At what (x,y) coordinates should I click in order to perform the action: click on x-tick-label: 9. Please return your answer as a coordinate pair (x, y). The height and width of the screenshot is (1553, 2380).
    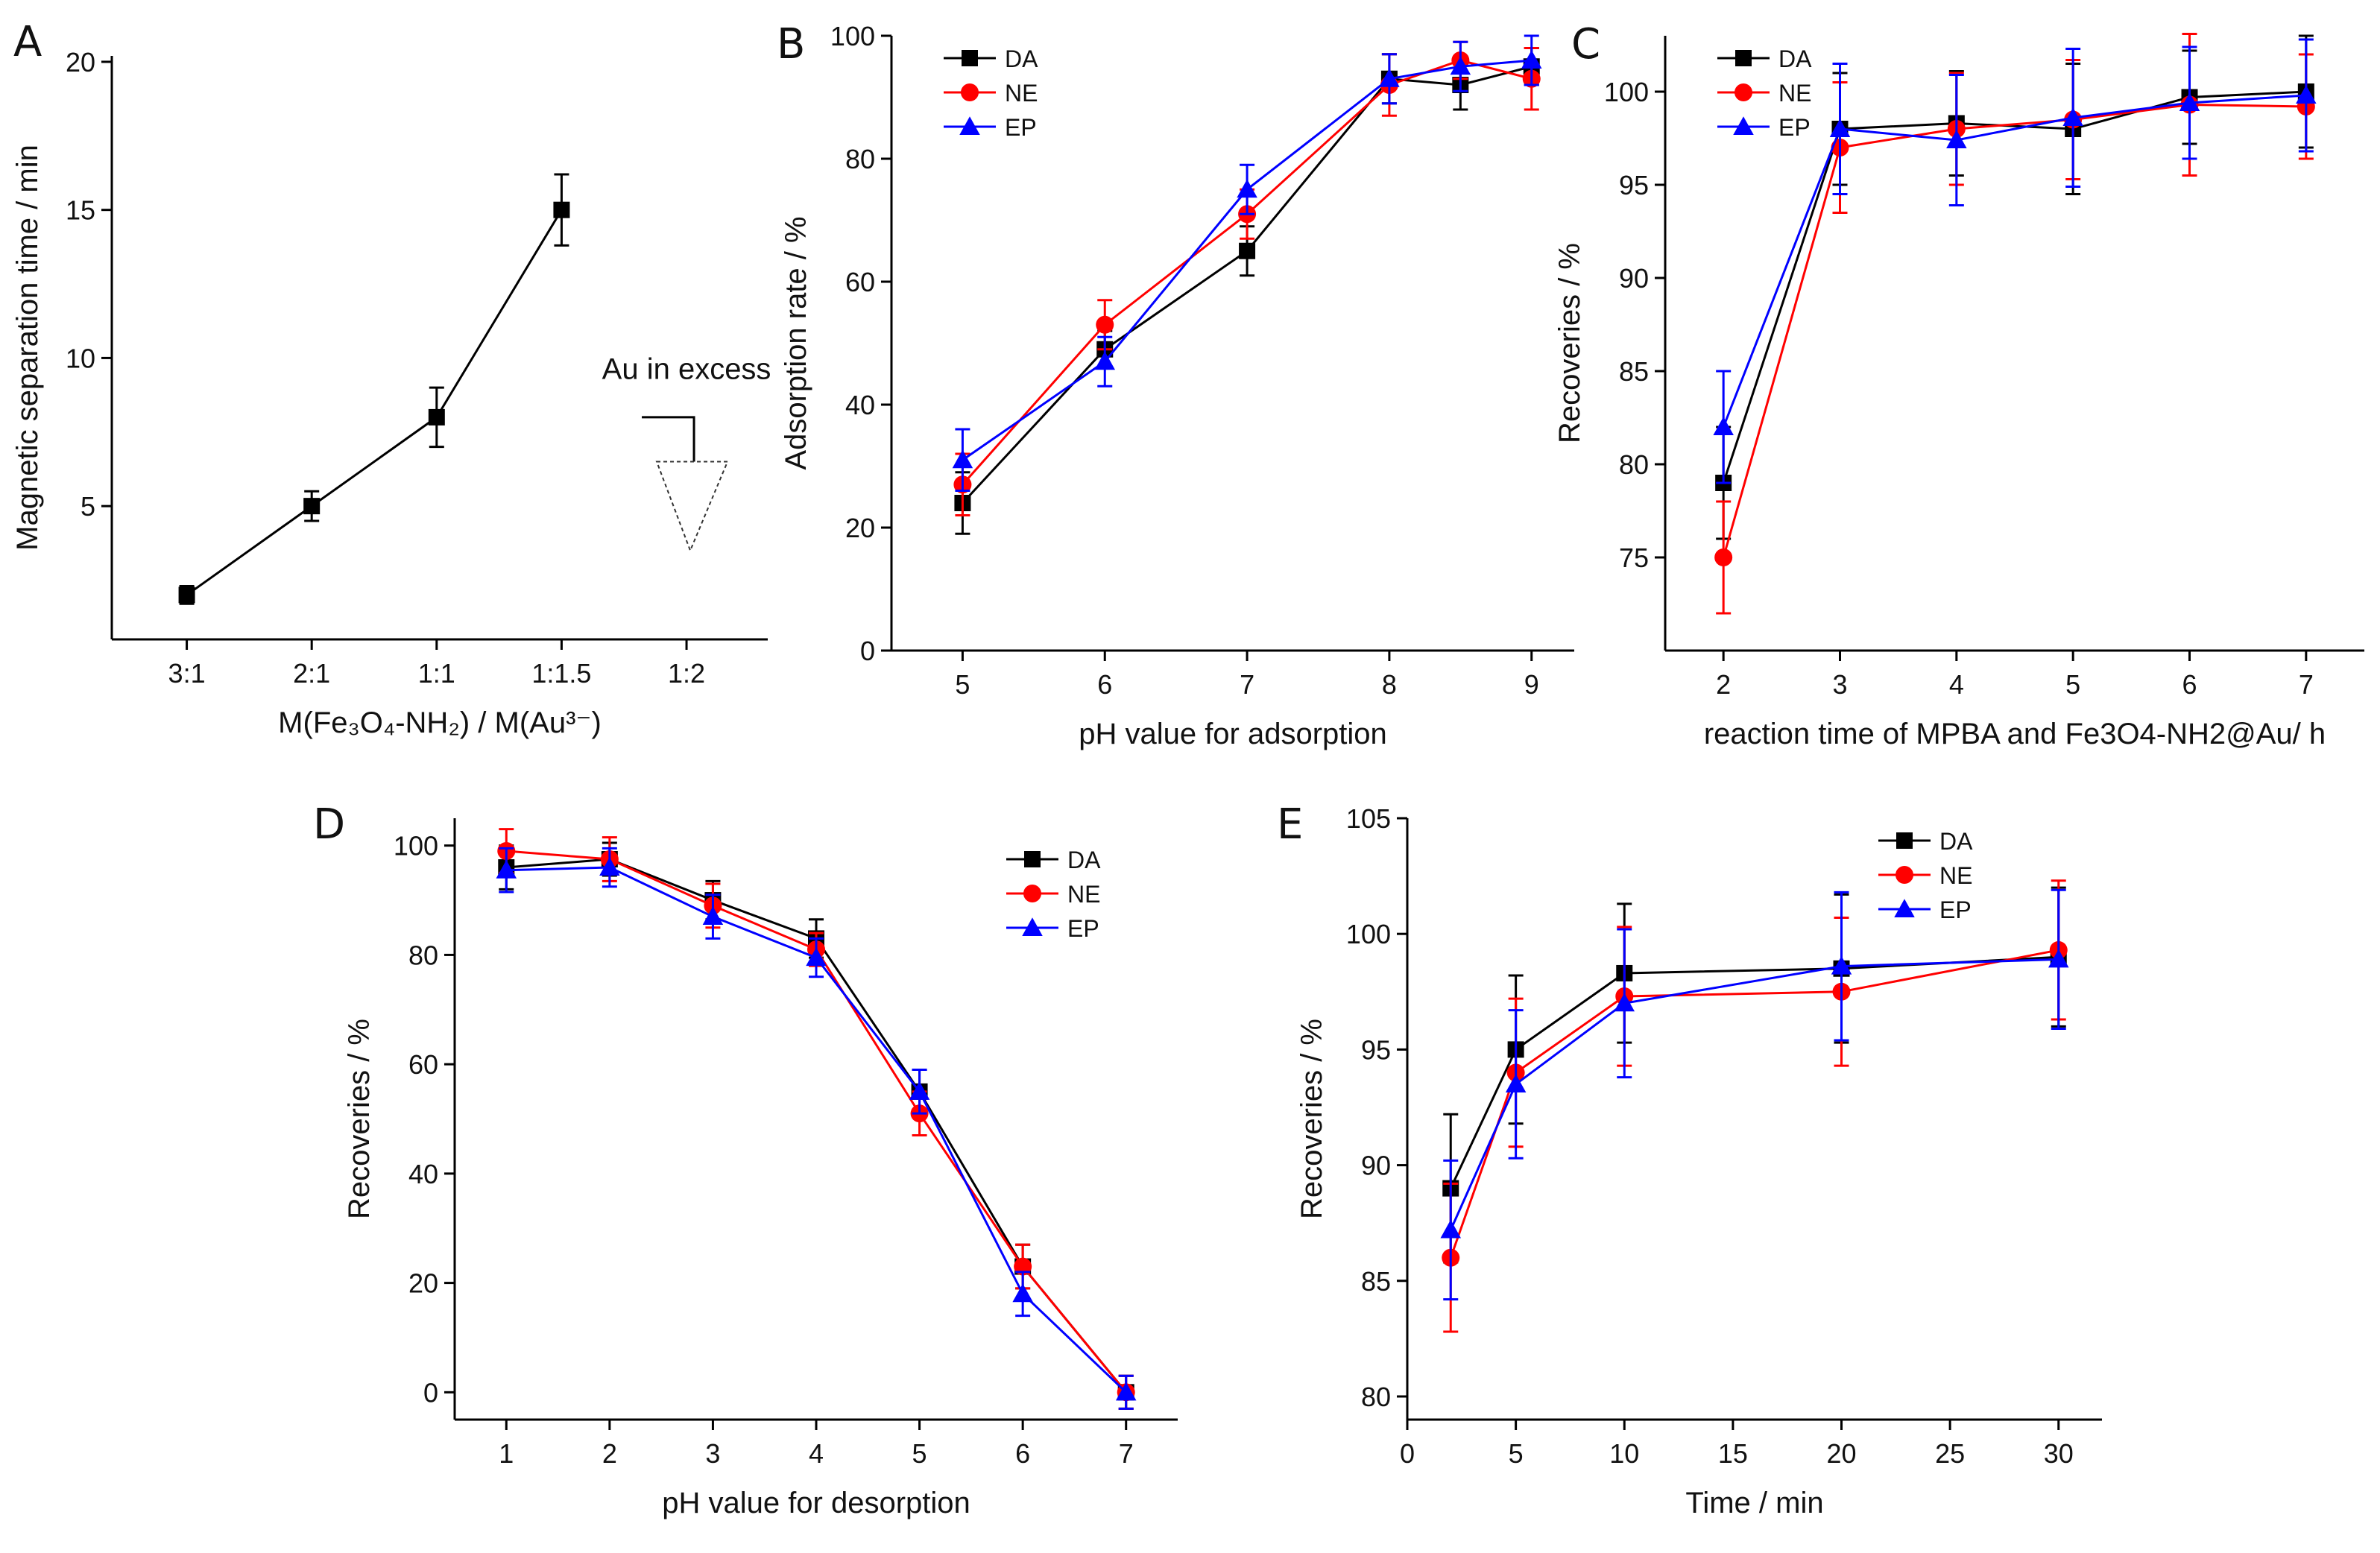
    Looking at the image, I should click on (1531, 684).